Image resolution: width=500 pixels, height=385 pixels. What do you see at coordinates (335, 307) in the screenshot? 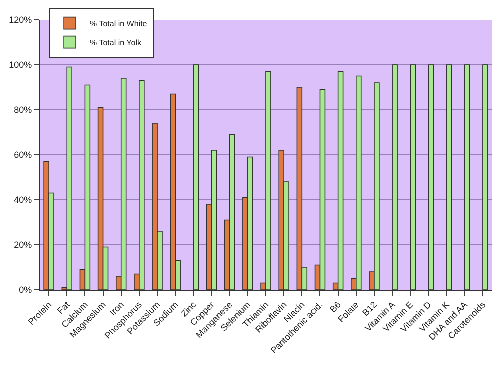
I see `x-tick-label: B6` at bounding box center [335, 307].